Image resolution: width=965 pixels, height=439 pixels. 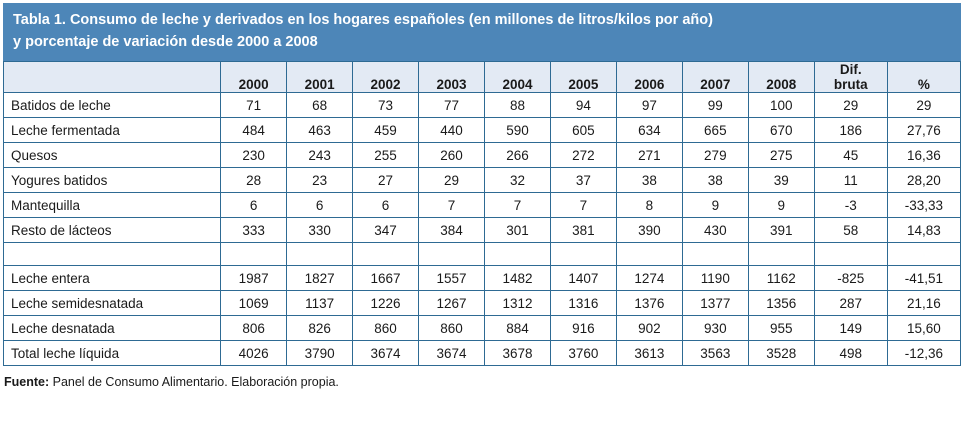 I want to click on cell-dif-bruta: 287, so click(x=850, y=303).